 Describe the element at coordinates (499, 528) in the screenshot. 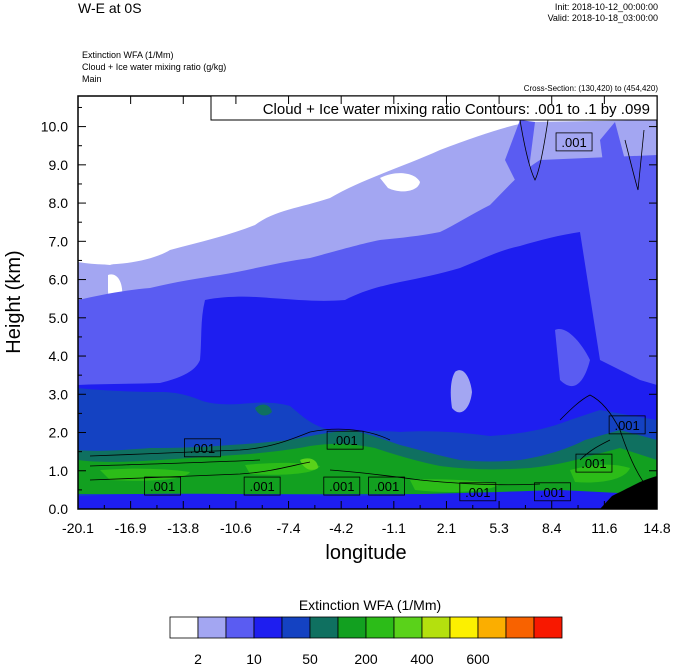

I see `x-tick-label: 5.3` at that location.